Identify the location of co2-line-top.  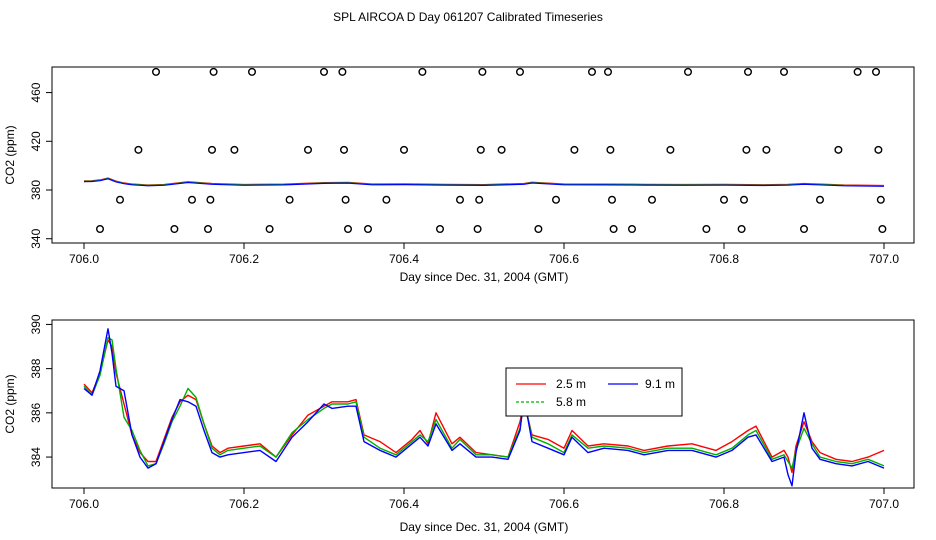
(484, 182).